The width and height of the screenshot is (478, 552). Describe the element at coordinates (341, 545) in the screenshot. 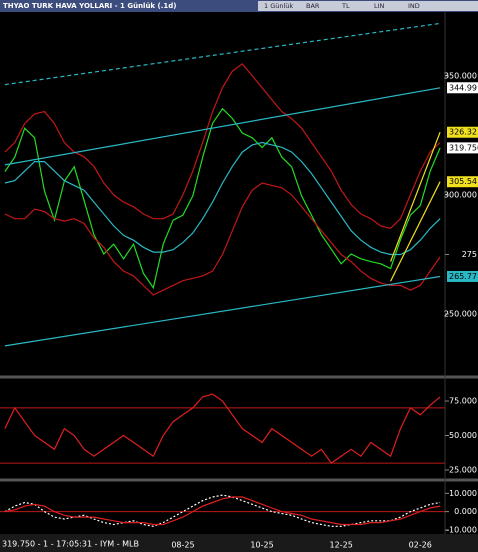

I see `x-tick-label: 12-25` at that location.